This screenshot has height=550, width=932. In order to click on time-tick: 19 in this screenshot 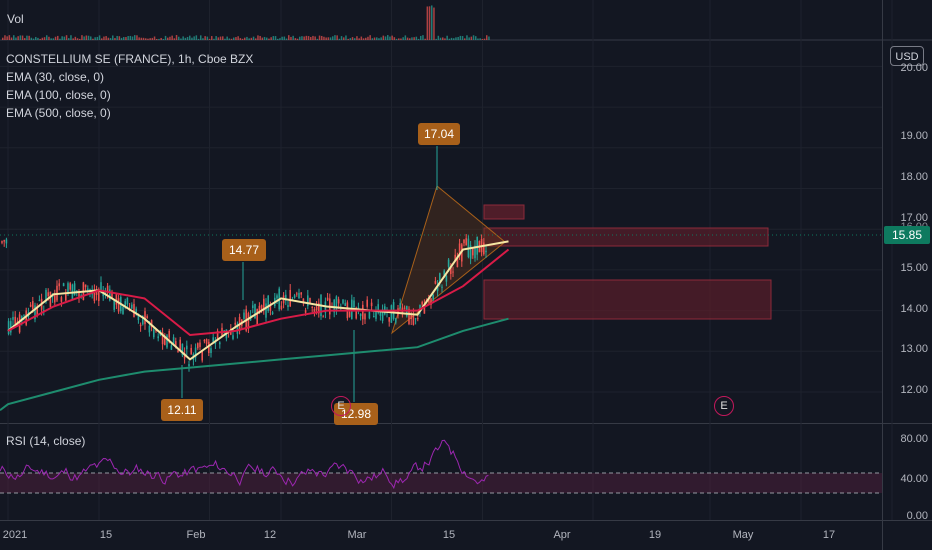, I will do `click(655, 535)`.